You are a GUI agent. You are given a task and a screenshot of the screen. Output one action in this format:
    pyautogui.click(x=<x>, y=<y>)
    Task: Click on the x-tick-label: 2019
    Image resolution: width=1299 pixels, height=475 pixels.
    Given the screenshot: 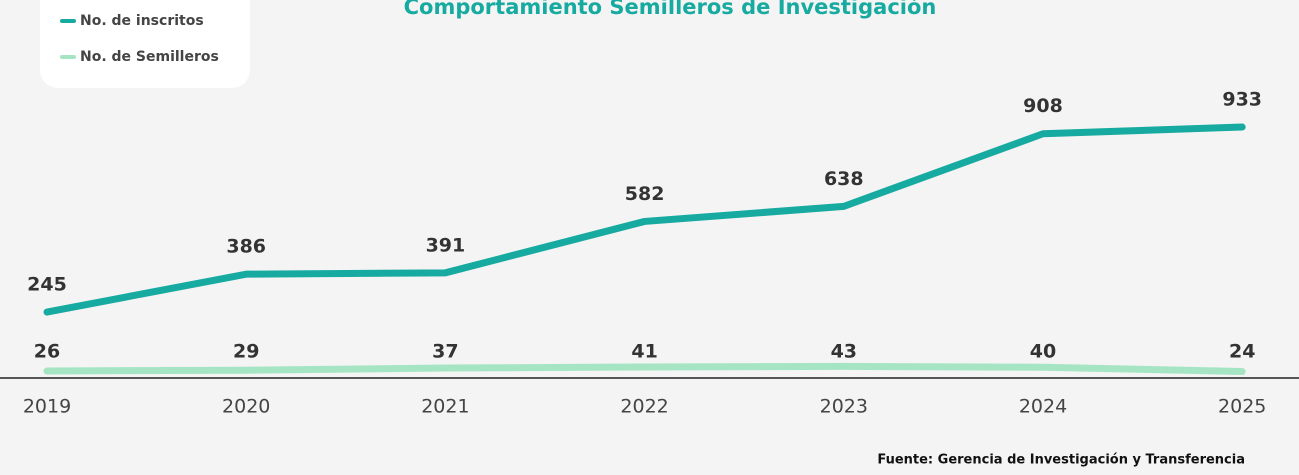 What is the action you would take?
    pyautogui.click(x=47, y=407)
    